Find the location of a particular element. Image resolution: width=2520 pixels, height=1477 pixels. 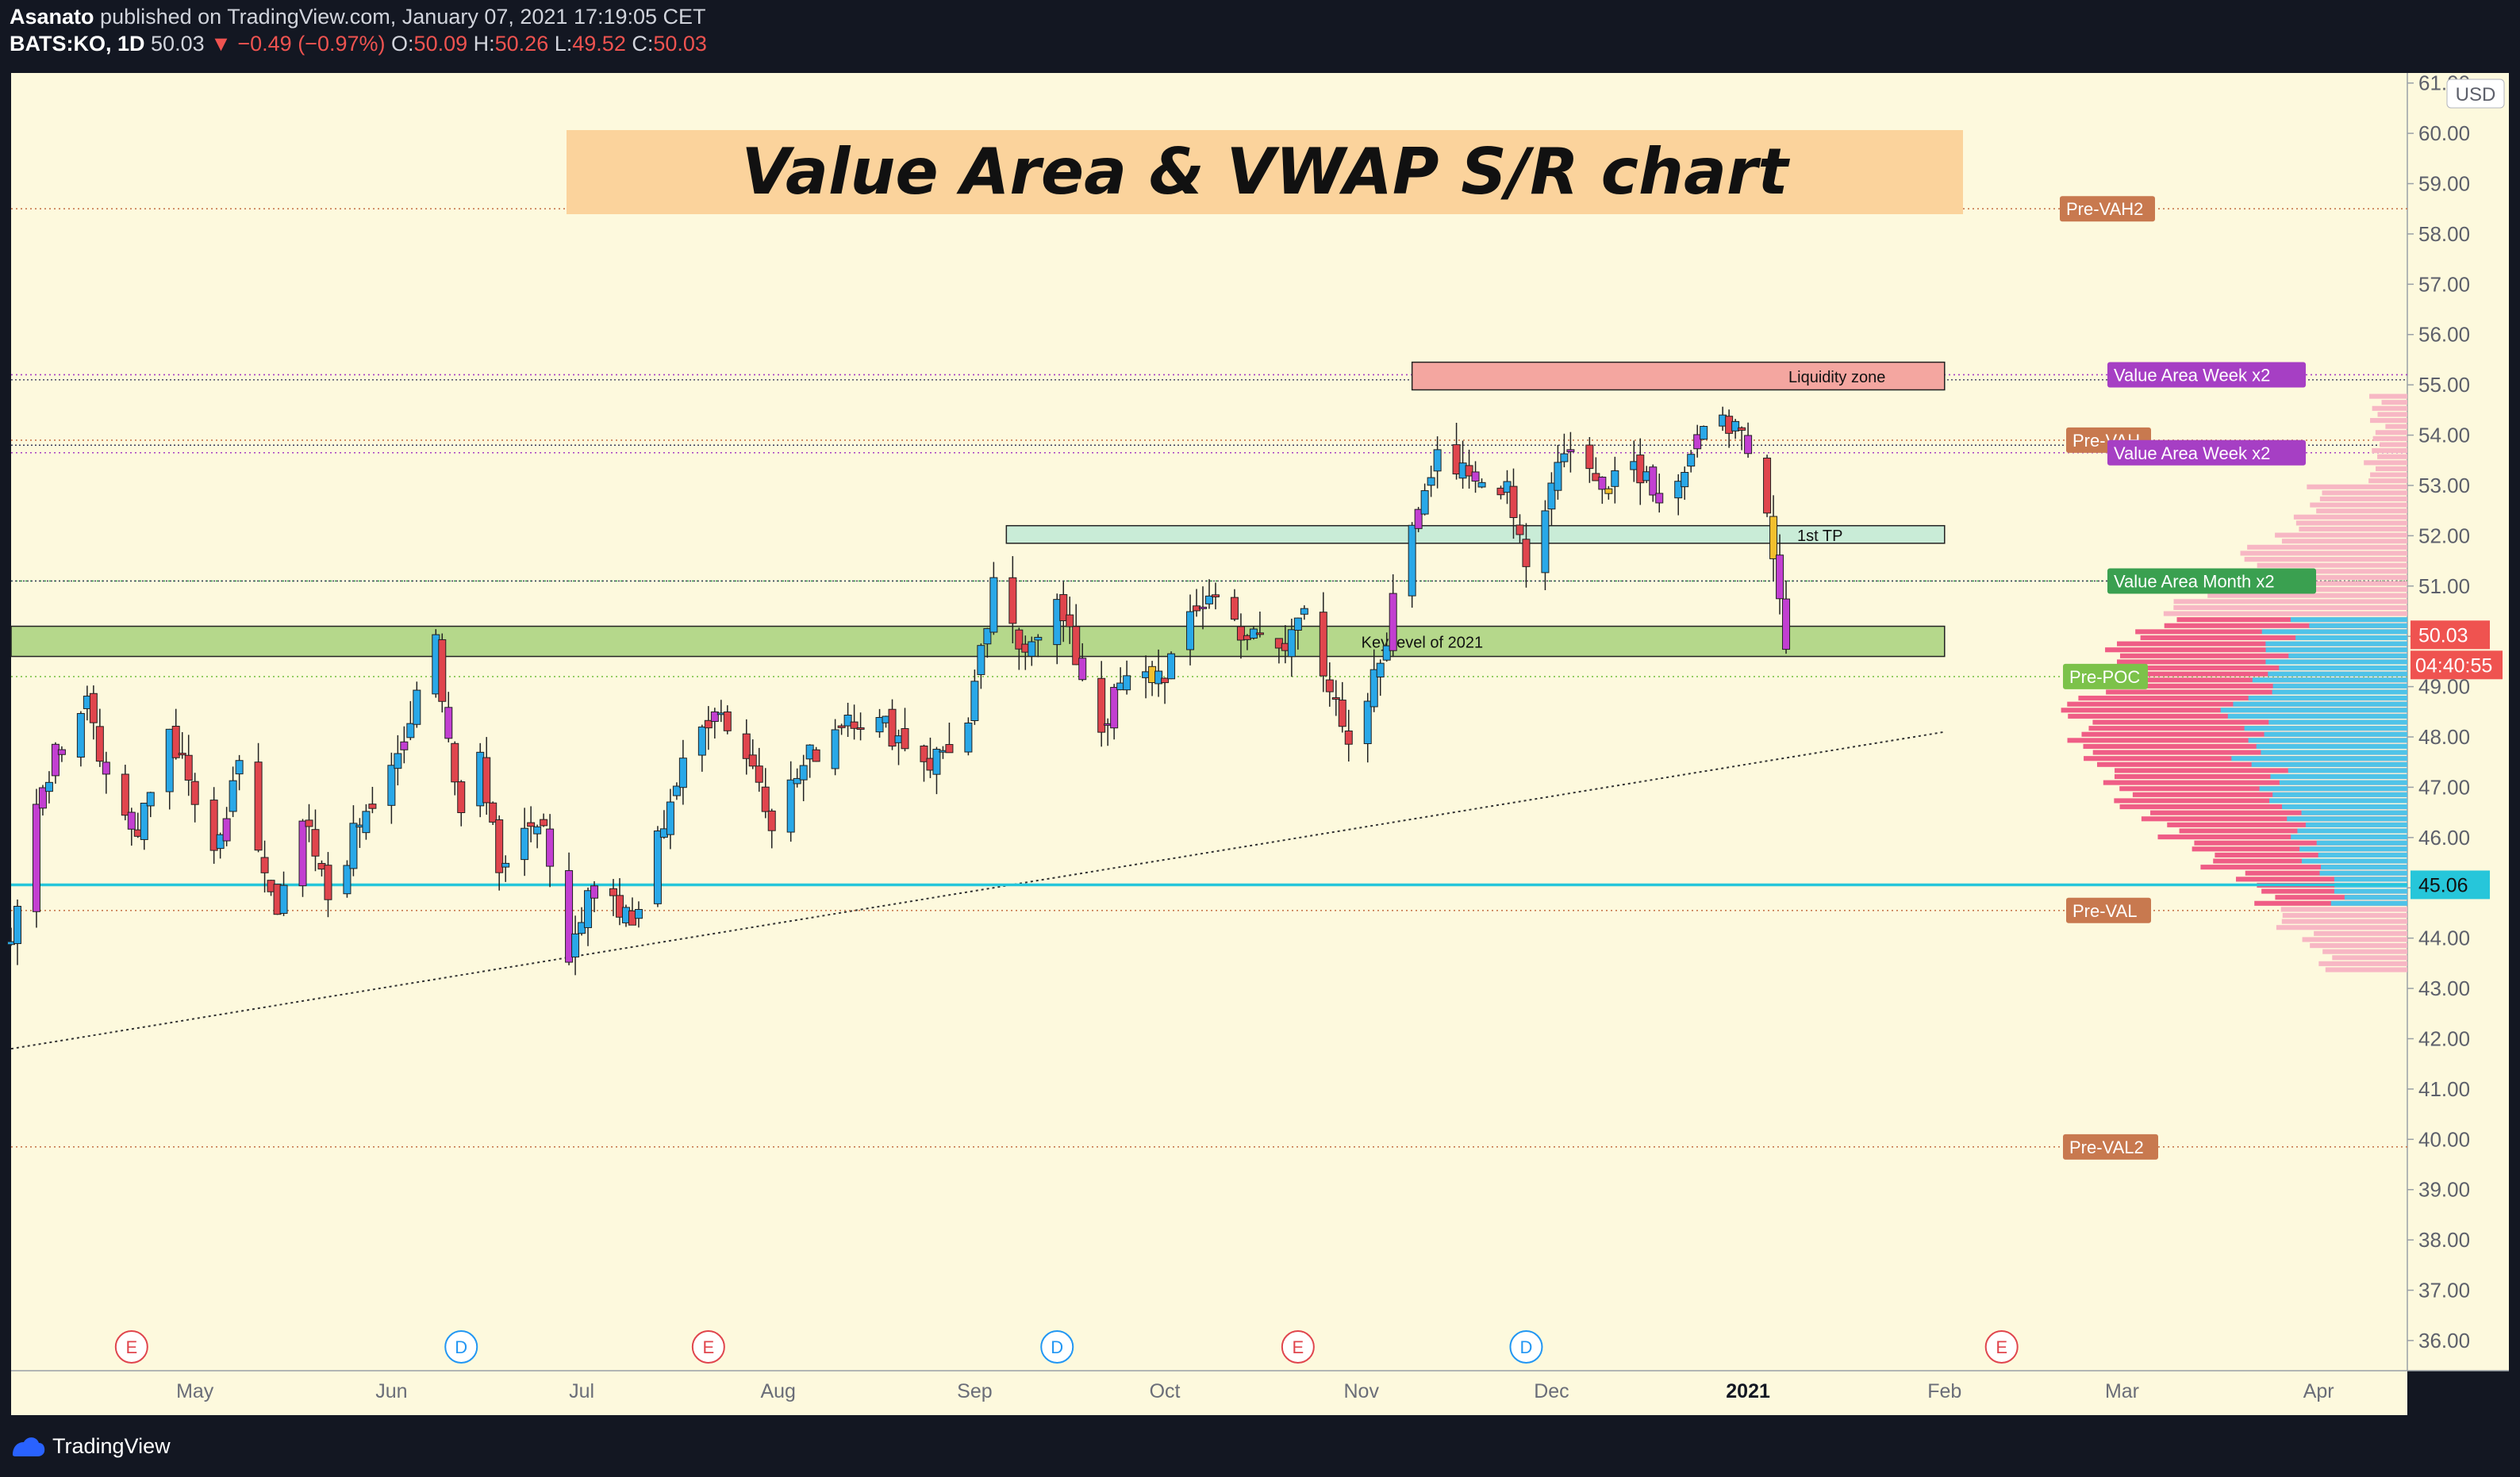

vwap-price-box is located at coordinates (2450, 885).